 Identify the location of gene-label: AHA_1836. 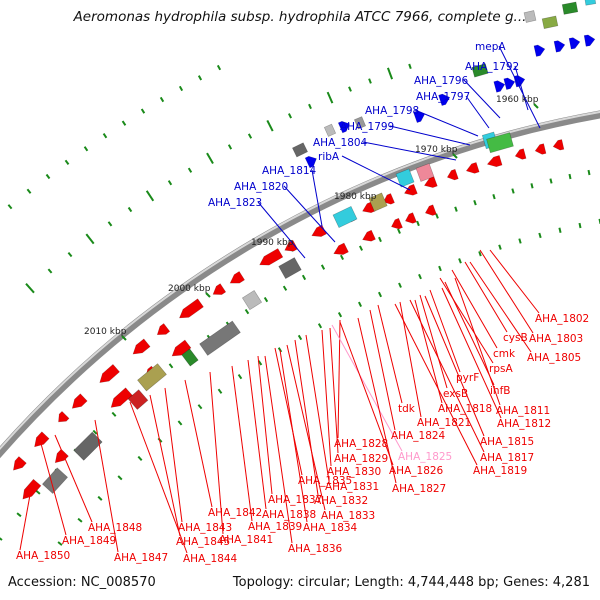
(315, 549).